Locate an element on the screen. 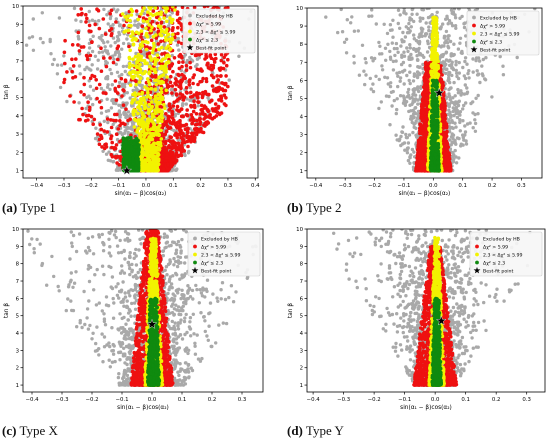  y-axis-label: tan β is located at coordinates (7, 91).